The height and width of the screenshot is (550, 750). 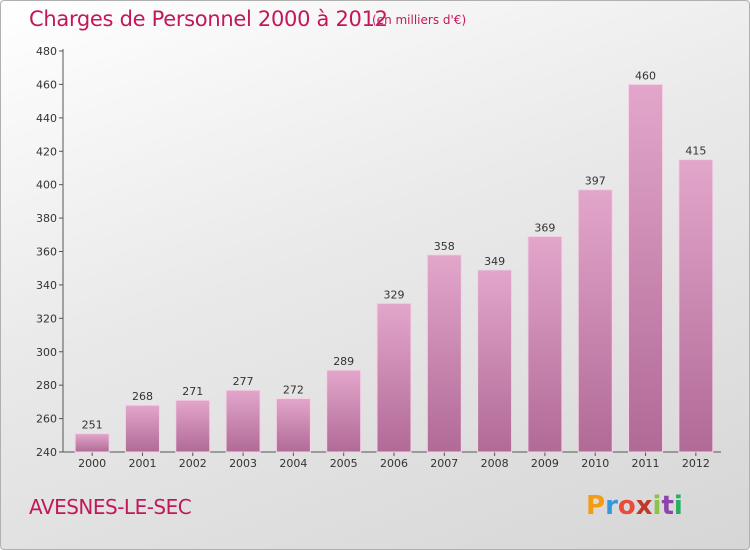 I want to click on commune-name: AVESNES-LE-SEC, so click(x=110, y=507).